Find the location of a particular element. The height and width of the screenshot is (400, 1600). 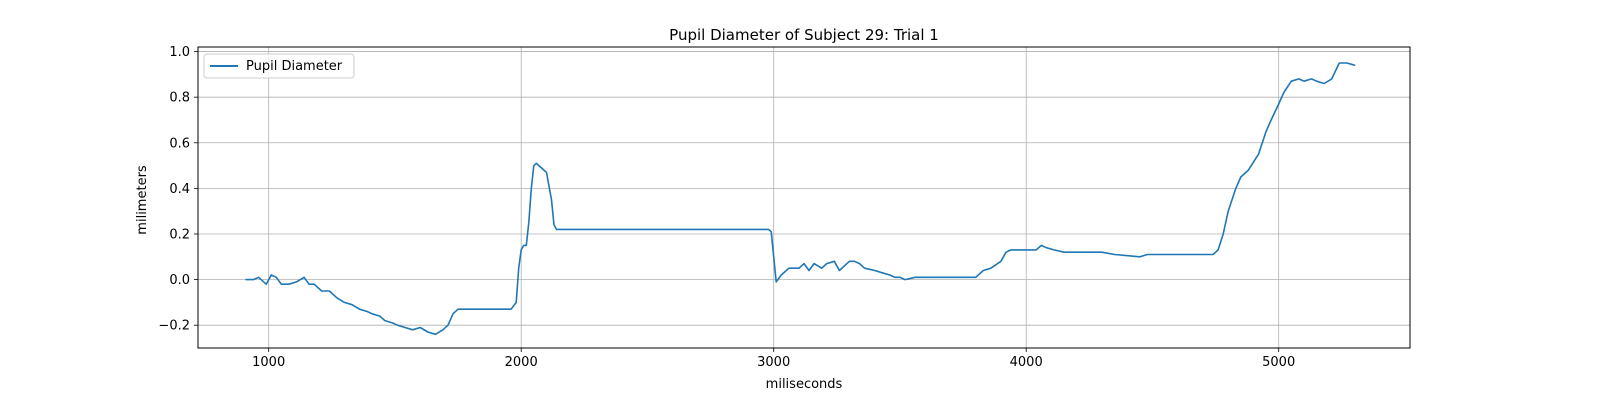

legend-box is located at coordinates (279, 66).